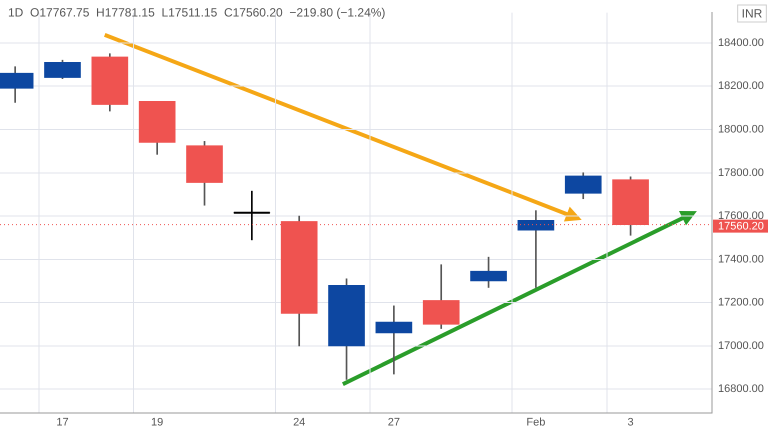 The image size is (768, 435). Describe the element at coordinates (62, 422) in the screenshot. I see `x-tick-label: 17` at that location.